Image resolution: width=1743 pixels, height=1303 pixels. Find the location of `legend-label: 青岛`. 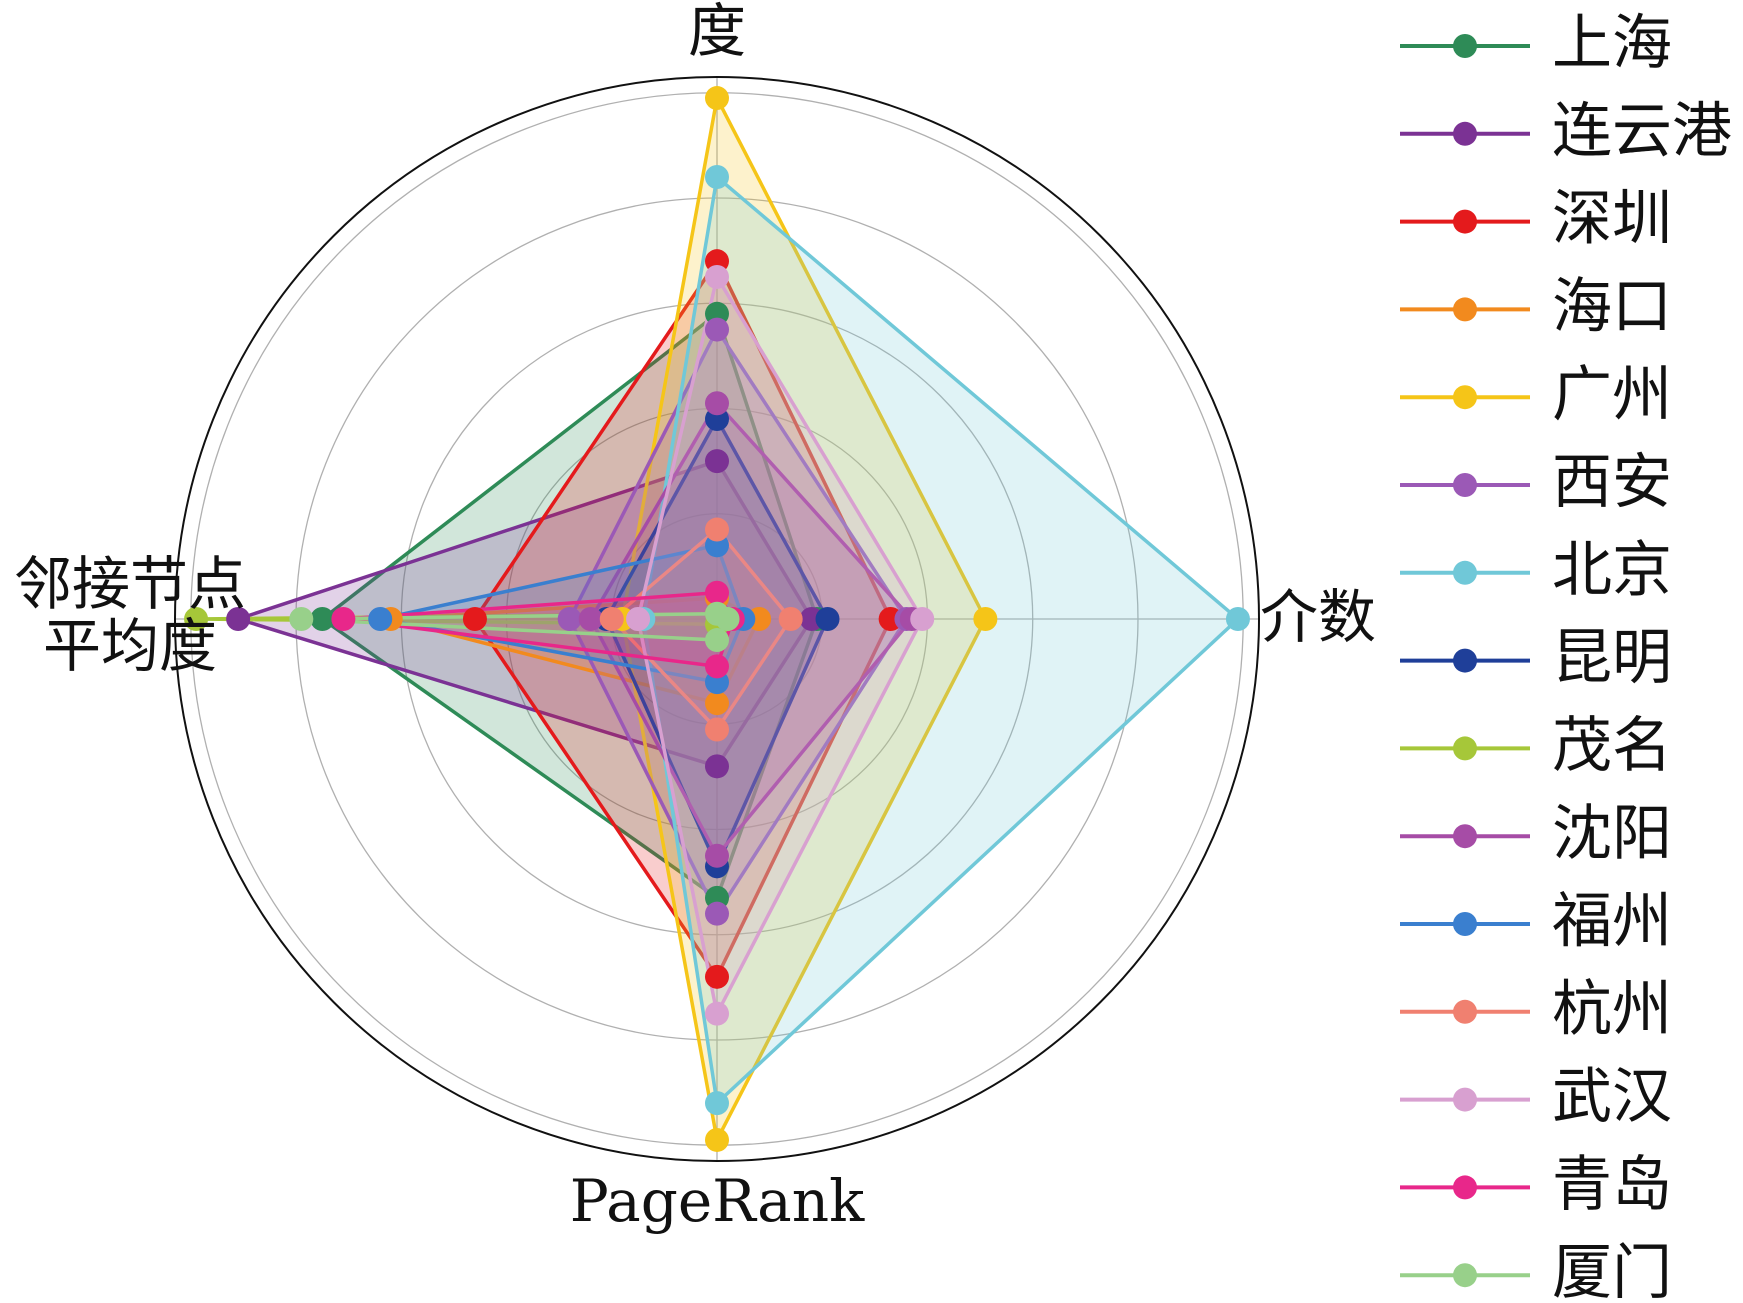

legend-label: 青岛 is located at coordinates (1612, 1185).